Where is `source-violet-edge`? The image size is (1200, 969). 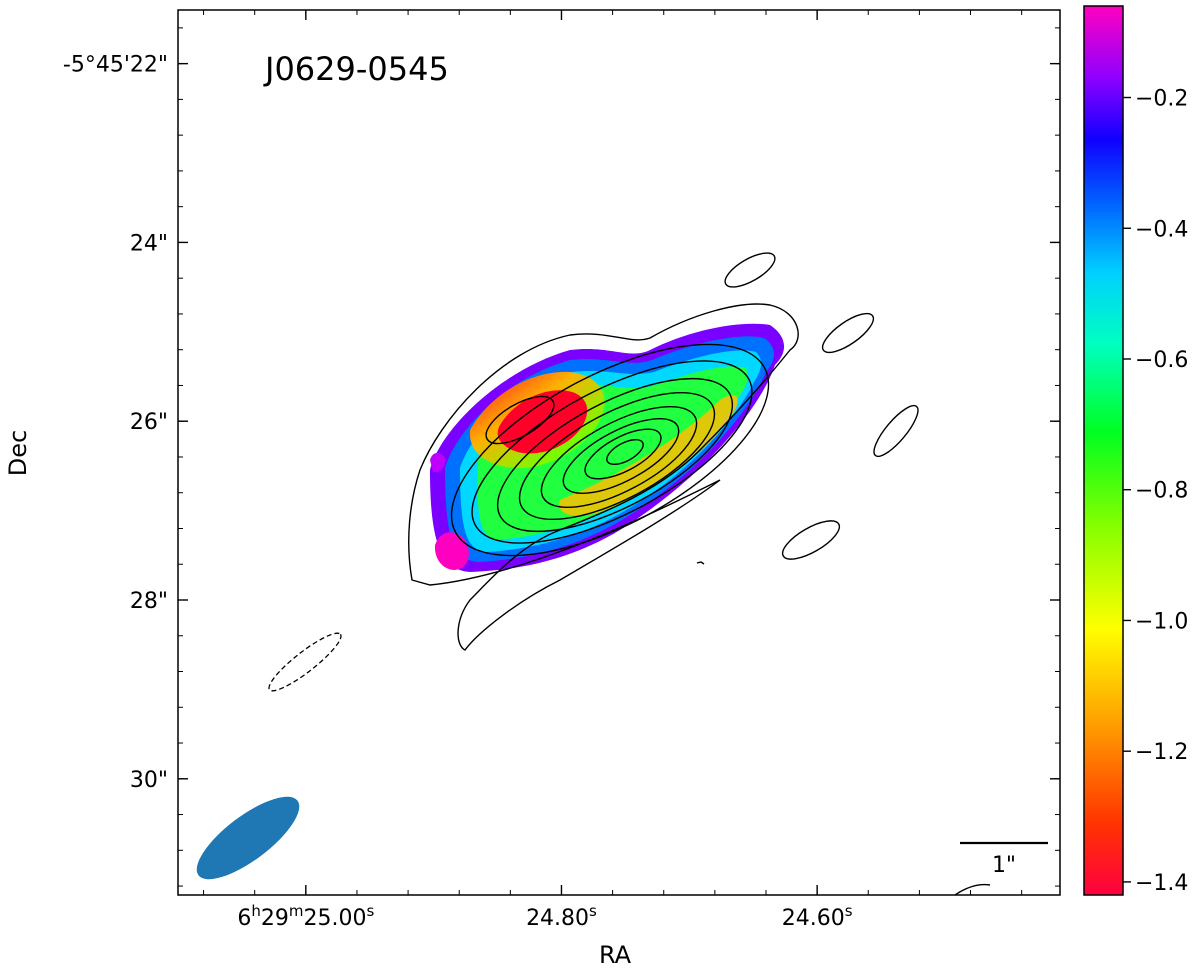
source-violet-edge is located at coordinates (438, 462).